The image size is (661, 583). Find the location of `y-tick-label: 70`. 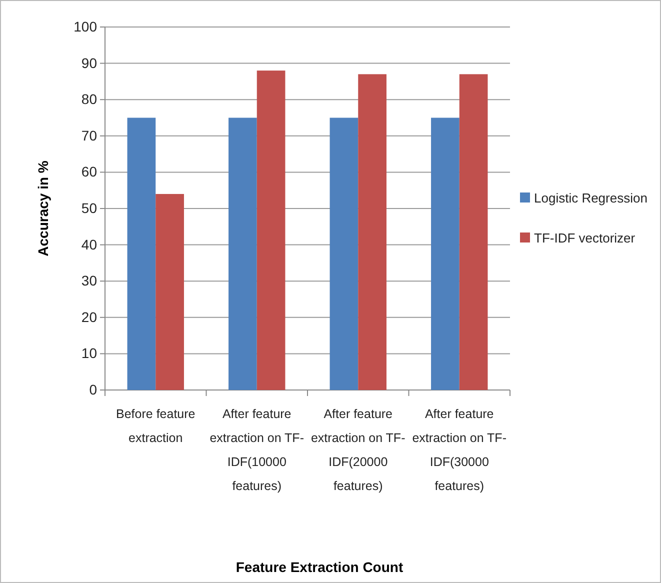

y-tick-label: 70 is located at coordinates (89, 135).